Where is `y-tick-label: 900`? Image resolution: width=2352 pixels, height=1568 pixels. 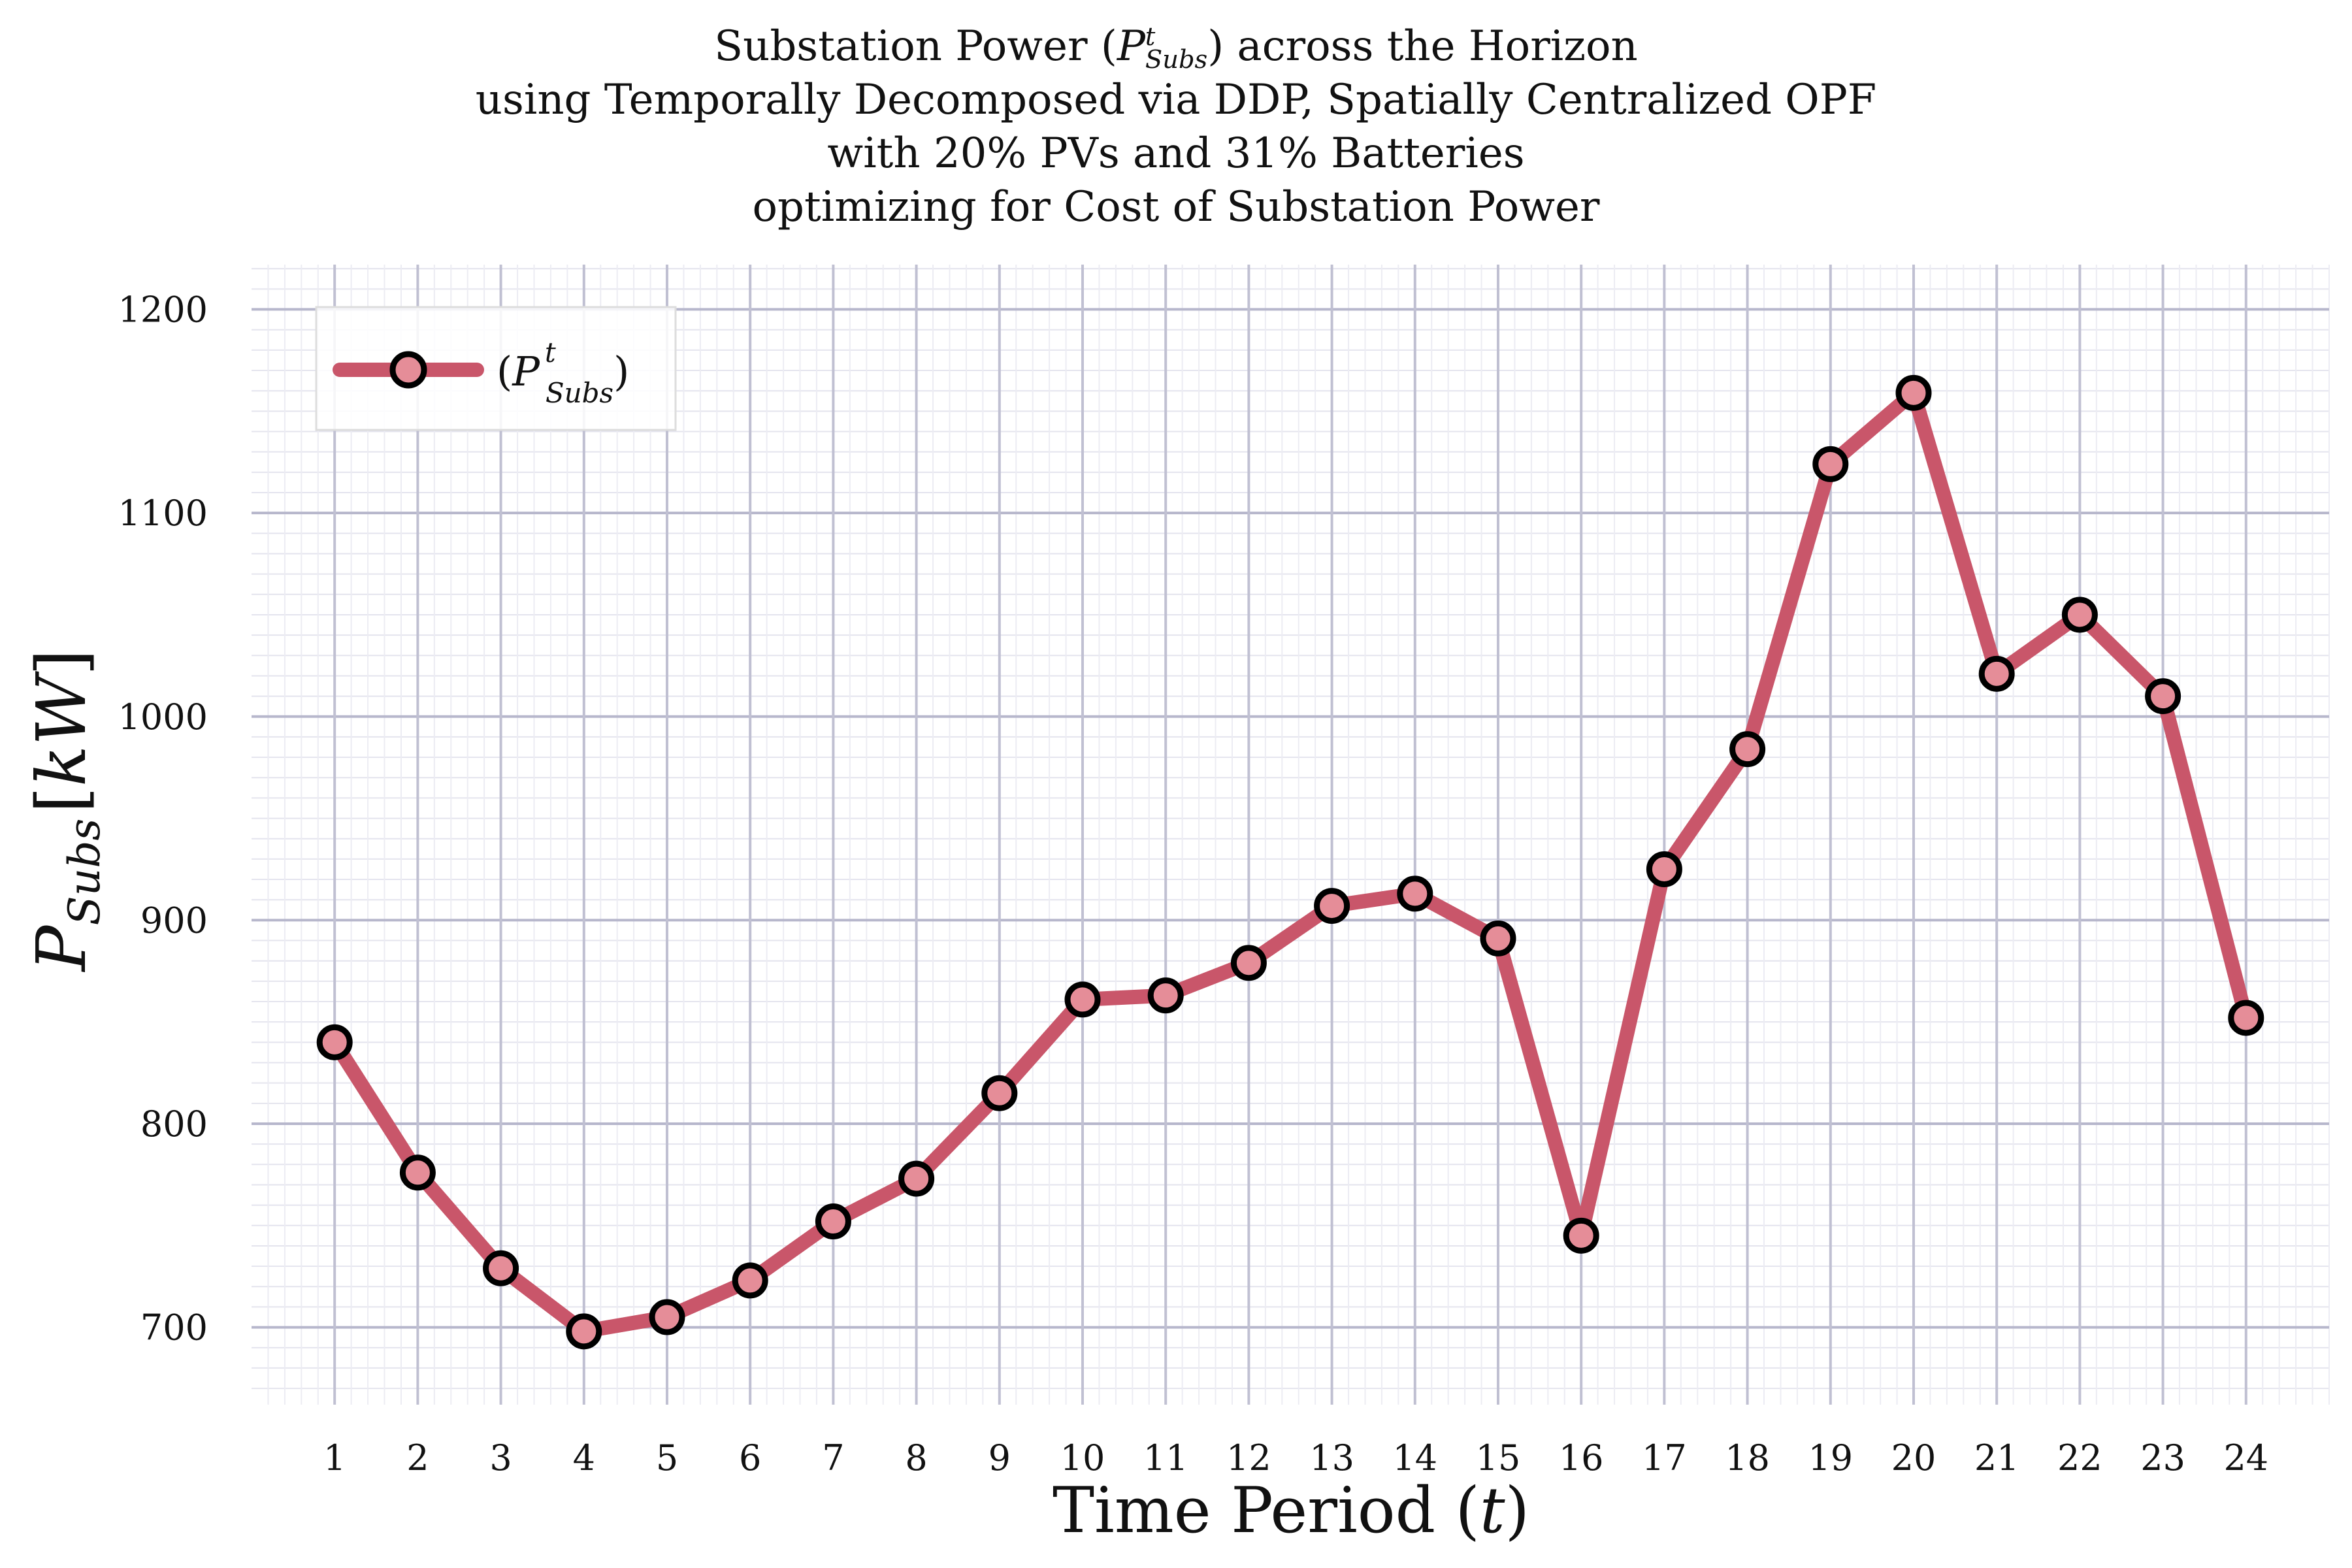 y-tick-label: 900 is located at coordinates (174, 920).